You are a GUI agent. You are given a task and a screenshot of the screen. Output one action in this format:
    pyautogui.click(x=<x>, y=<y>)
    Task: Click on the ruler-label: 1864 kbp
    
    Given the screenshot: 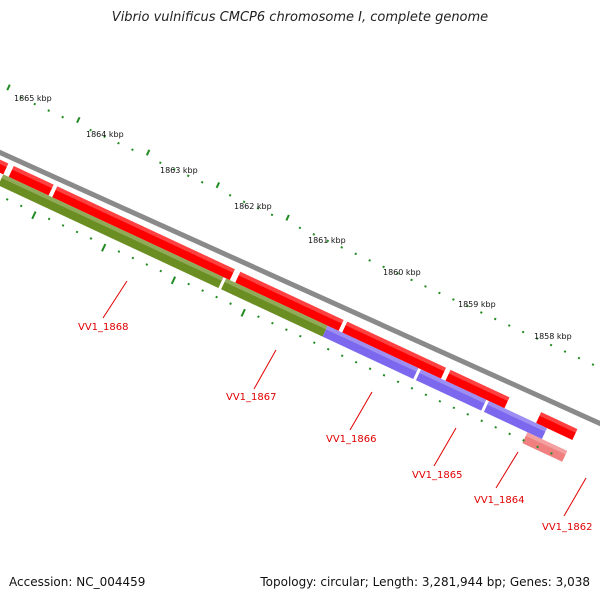 What is the action you would take?
    pyautogui.click(x=105, y=134)
    